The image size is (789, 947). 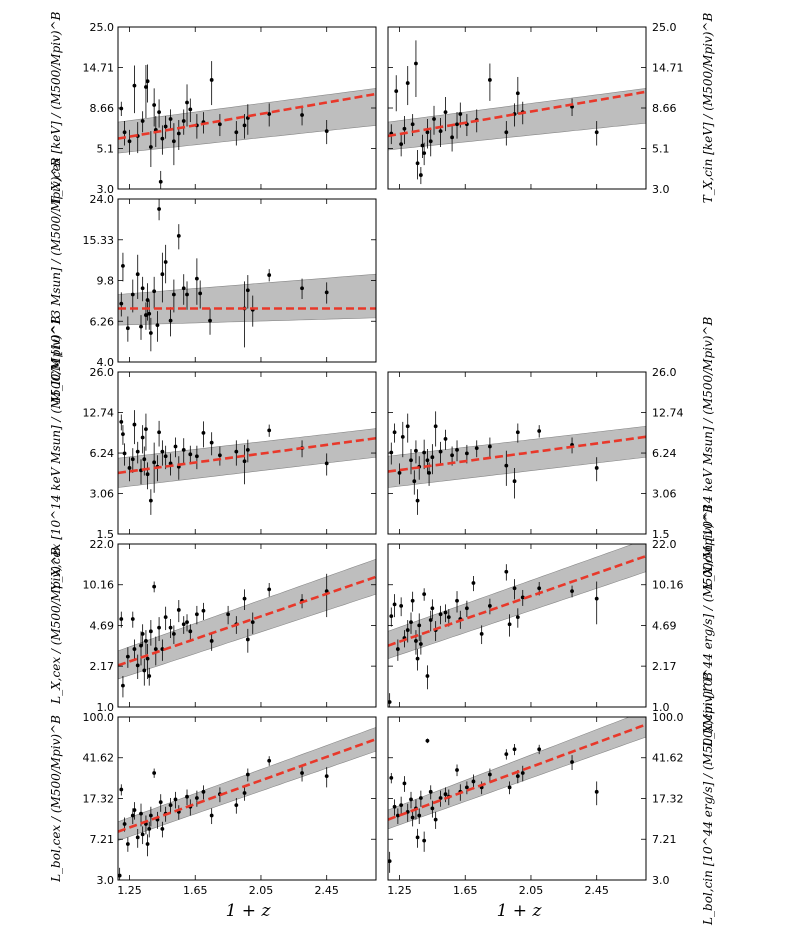 What do you see at coordinates (249, 911) in the screenshot?
I see `x-axis-label-left: 1 + z` at bounding box center [249, 911].